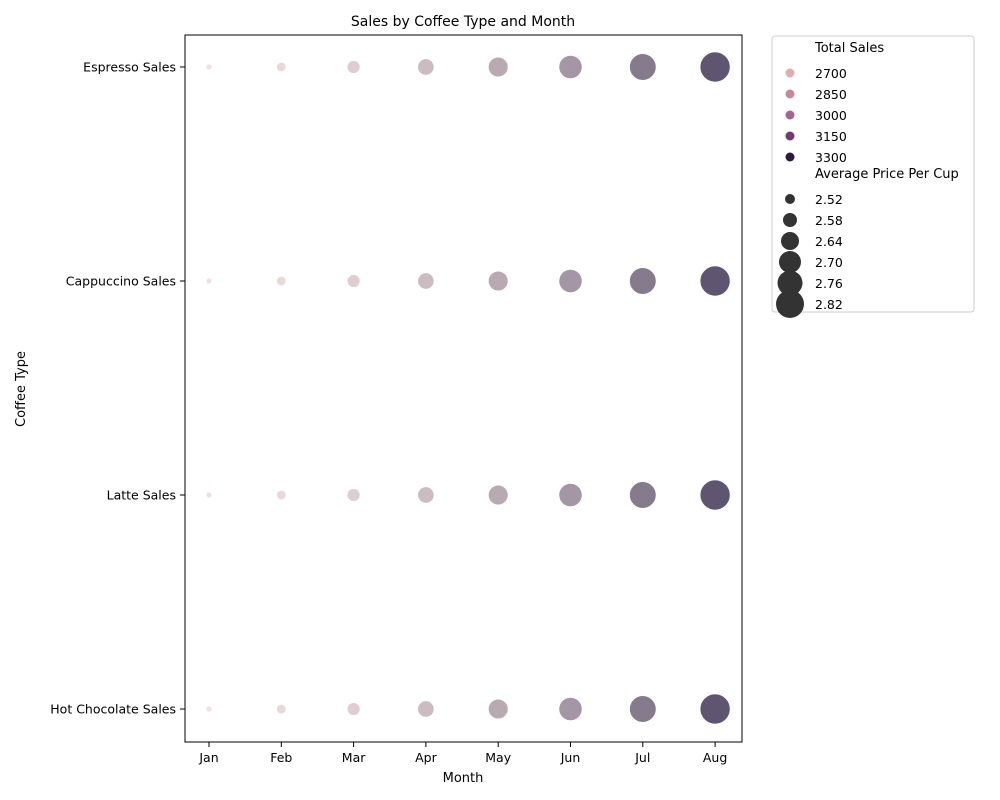 This screenshot has height=800, width=1000. Describe the element at coordinates (829, 220) in the screenshot. I see `legend-size-label: 2.58` at that location.